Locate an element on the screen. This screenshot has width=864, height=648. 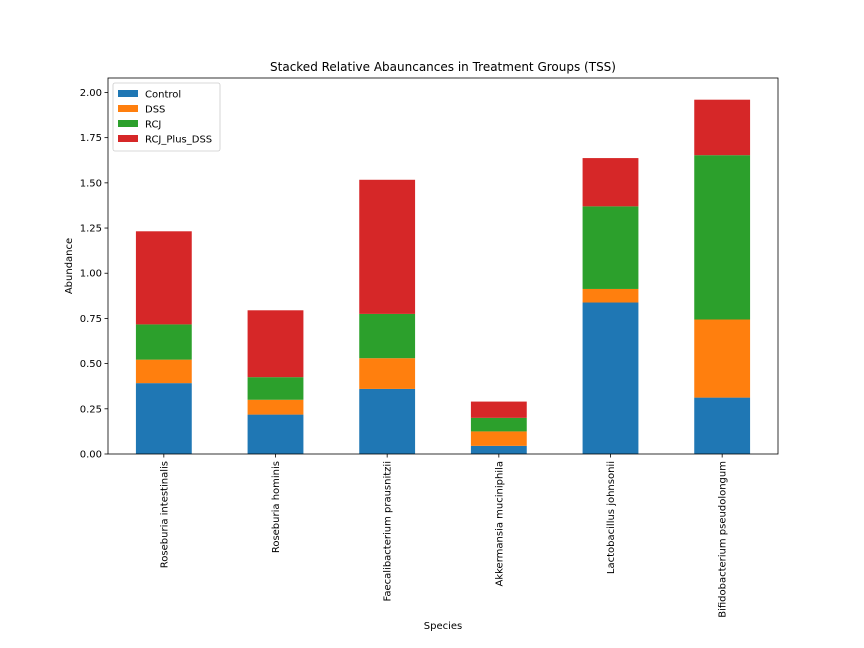
legend-label: Control is located at coordinates (163, 95).